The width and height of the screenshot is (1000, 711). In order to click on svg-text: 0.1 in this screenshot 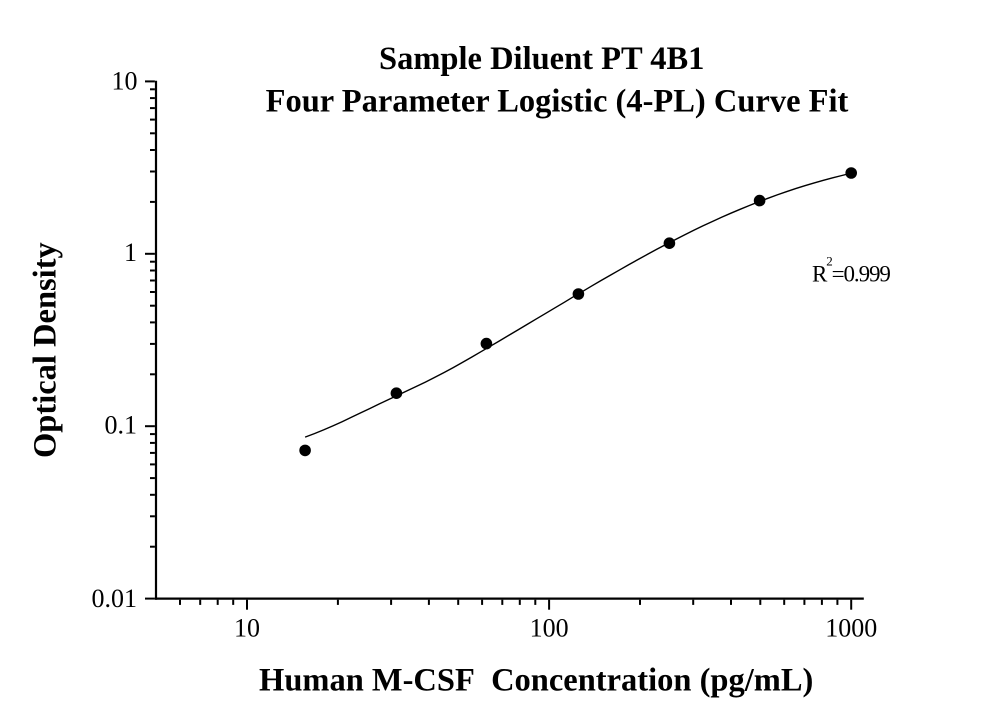, I will do `click(121, 424)`.